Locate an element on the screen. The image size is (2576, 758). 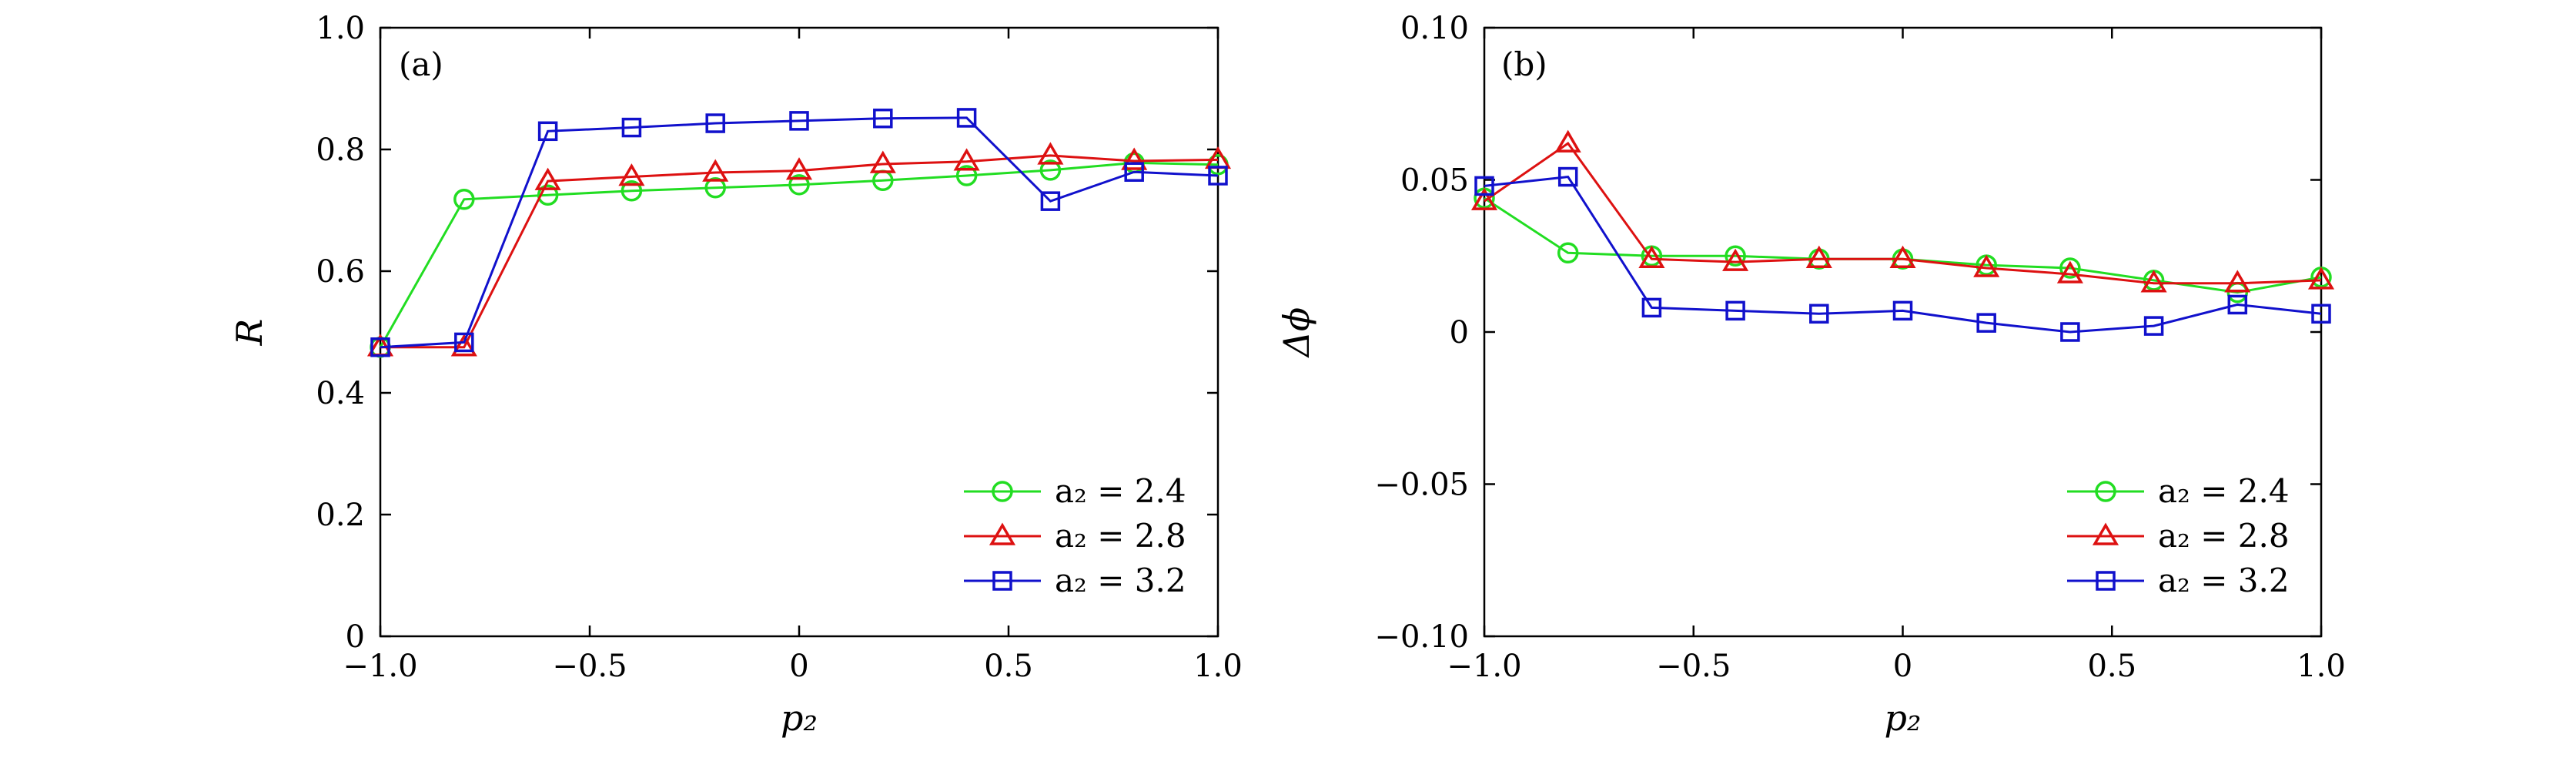
y-tick-label: 0.4 is located at coordinates (341, 394).